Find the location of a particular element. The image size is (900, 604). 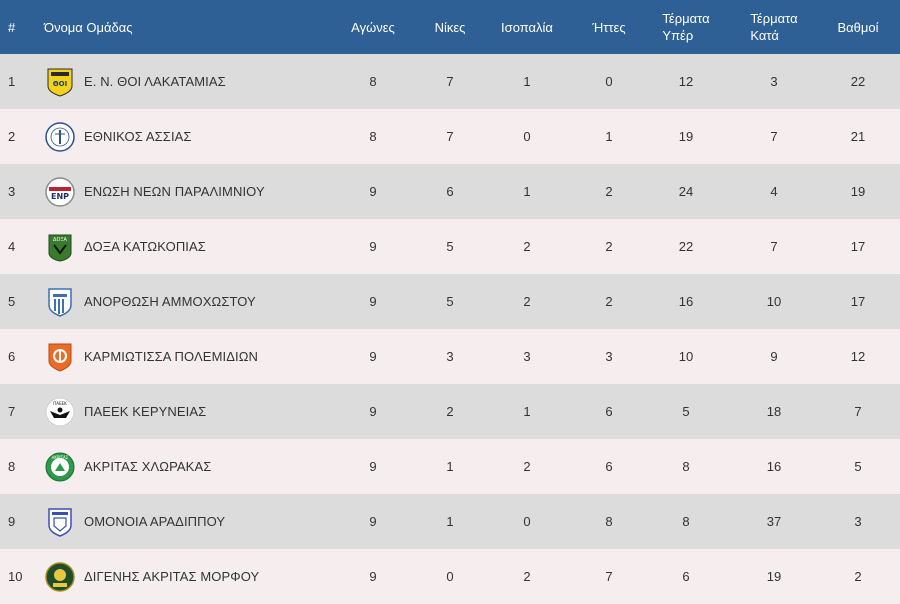

cell-points: 5 is located at coordinates (858, 466).